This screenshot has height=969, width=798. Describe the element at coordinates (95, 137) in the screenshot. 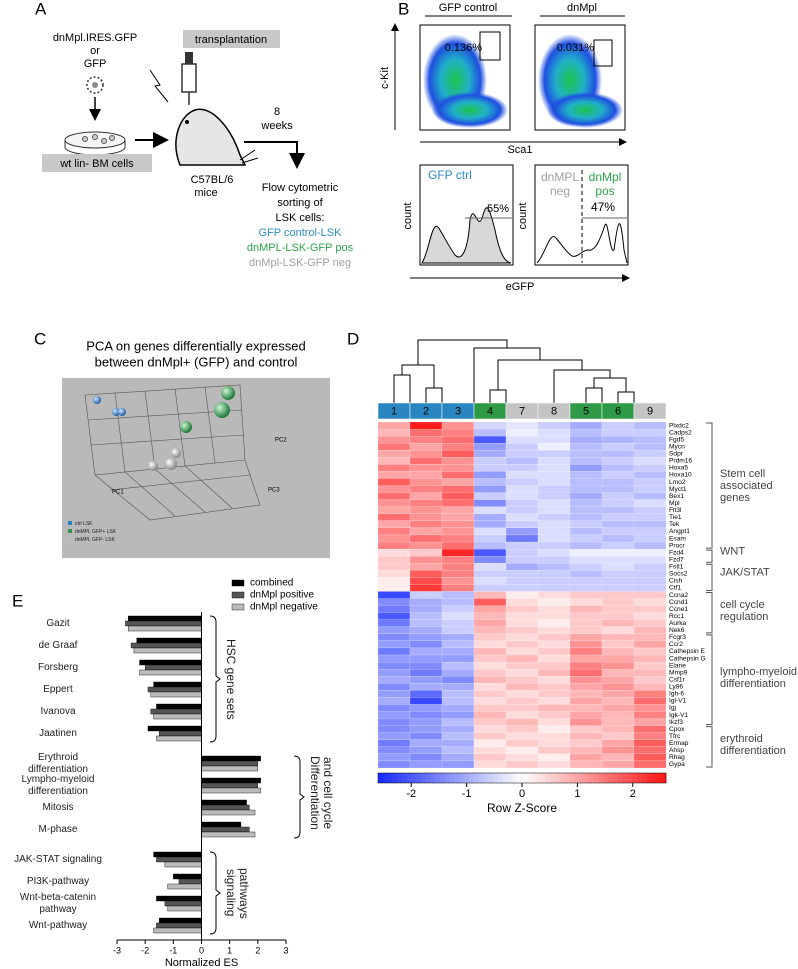

I see `figure-shape` at that location.